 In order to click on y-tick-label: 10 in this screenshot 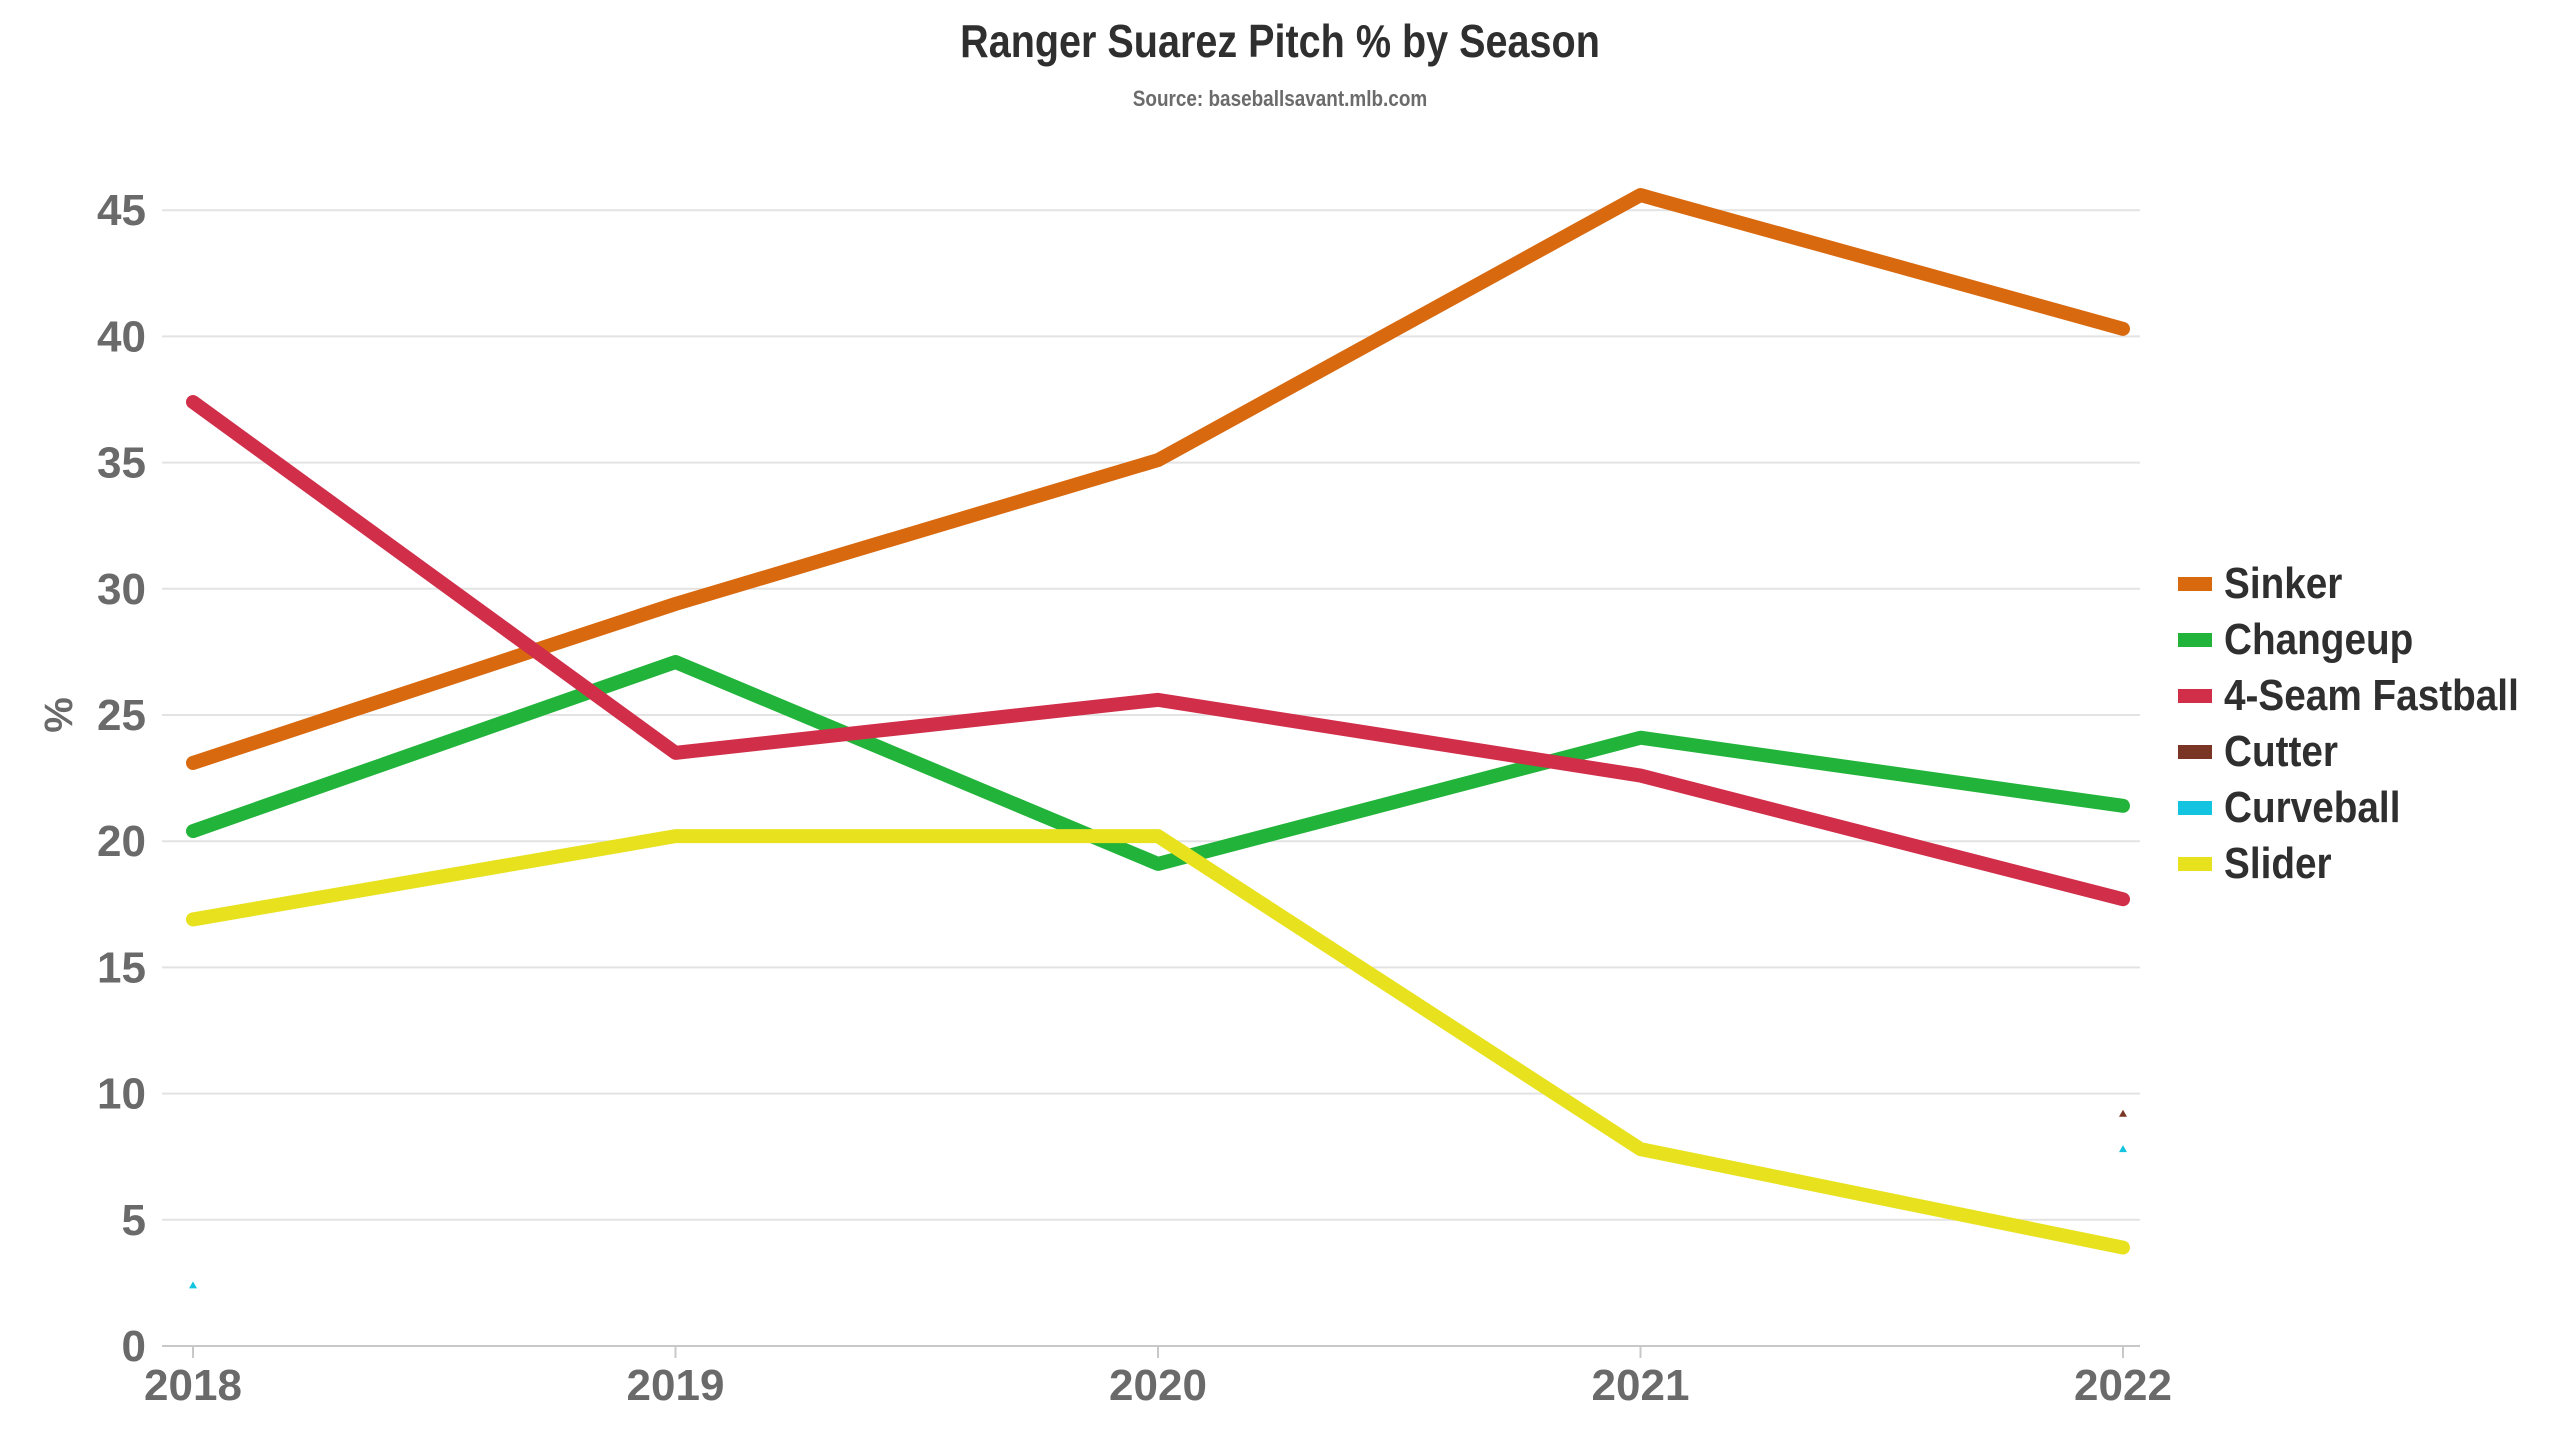, I will do `click(121, 1094)`.